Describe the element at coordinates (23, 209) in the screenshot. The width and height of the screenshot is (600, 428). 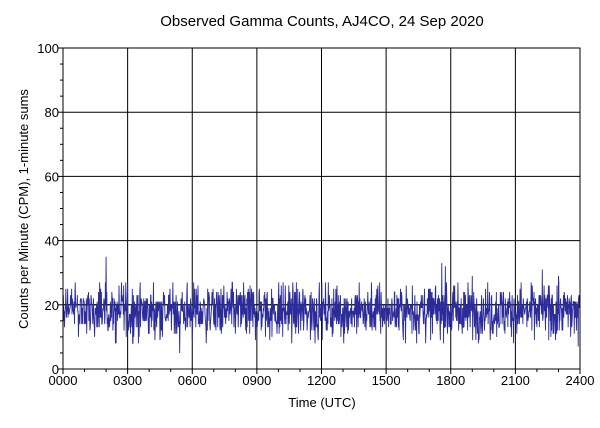
I see `y-axis-label: Counts per Minute (CPM), 1-minute sums` at that location.